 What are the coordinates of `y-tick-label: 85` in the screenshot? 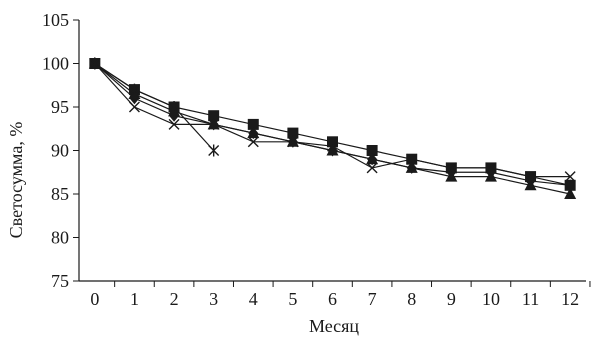 It's located at (60, 194).